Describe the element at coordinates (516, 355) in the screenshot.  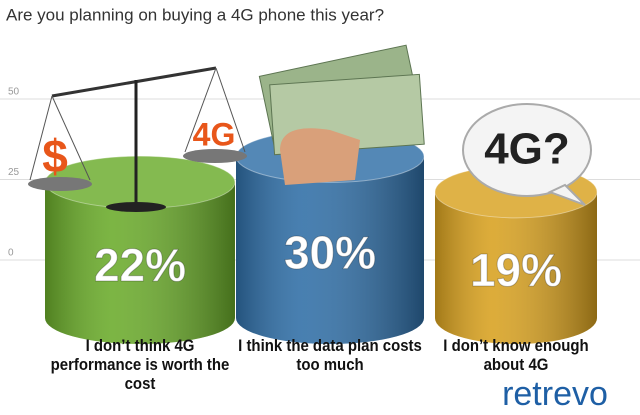
I see `category-label: I don’t know enough about 4G` at that location.